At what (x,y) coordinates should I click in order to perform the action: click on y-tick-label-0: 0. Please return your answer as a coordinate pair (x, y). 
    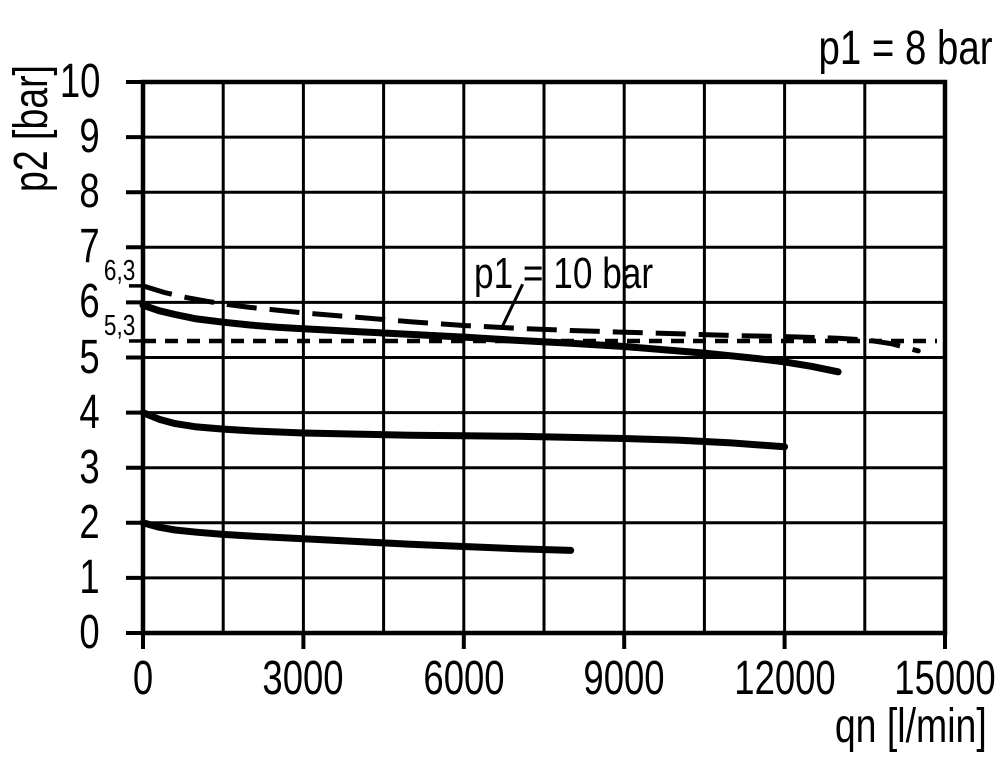
    Looking at the image, I should click on (89, 632).